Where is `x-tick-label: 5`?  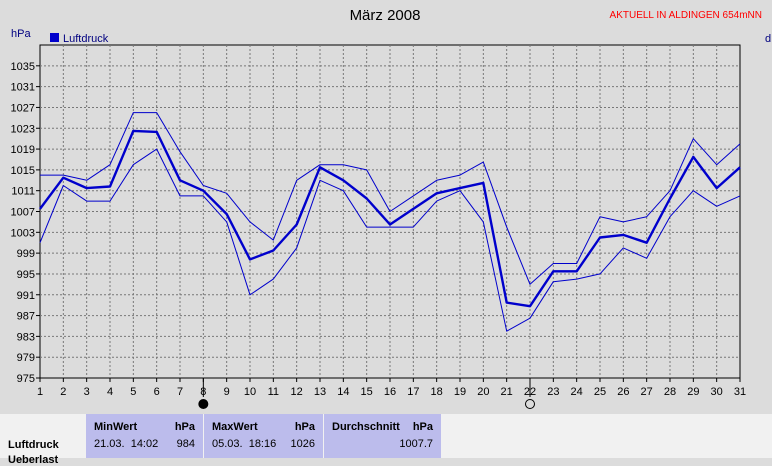
x-tick-label: 5 is located at coordinates (133, 392).